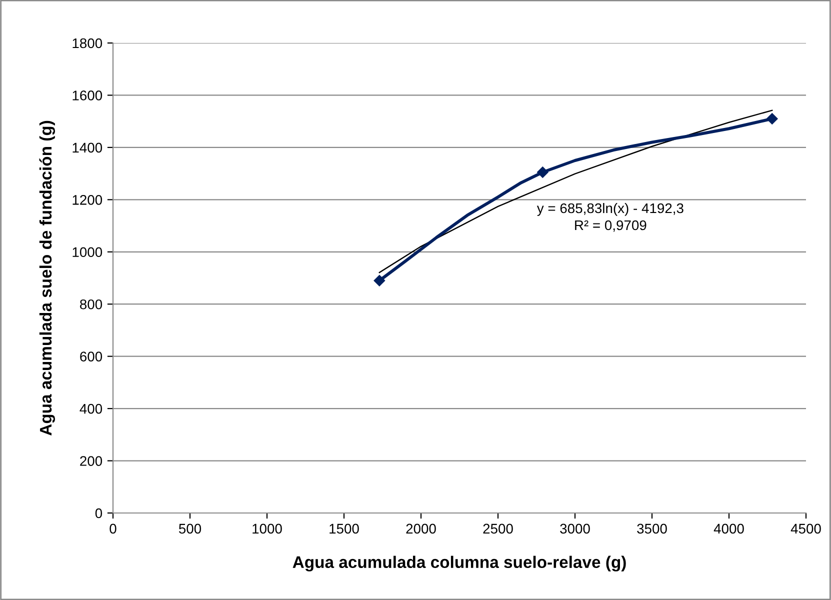 This screenshot has width=831, height=600. What do you see at coordinates (87, 43) in the screenshot?
I see `y-tick-label: 1800` at bounding box center [87, 43].